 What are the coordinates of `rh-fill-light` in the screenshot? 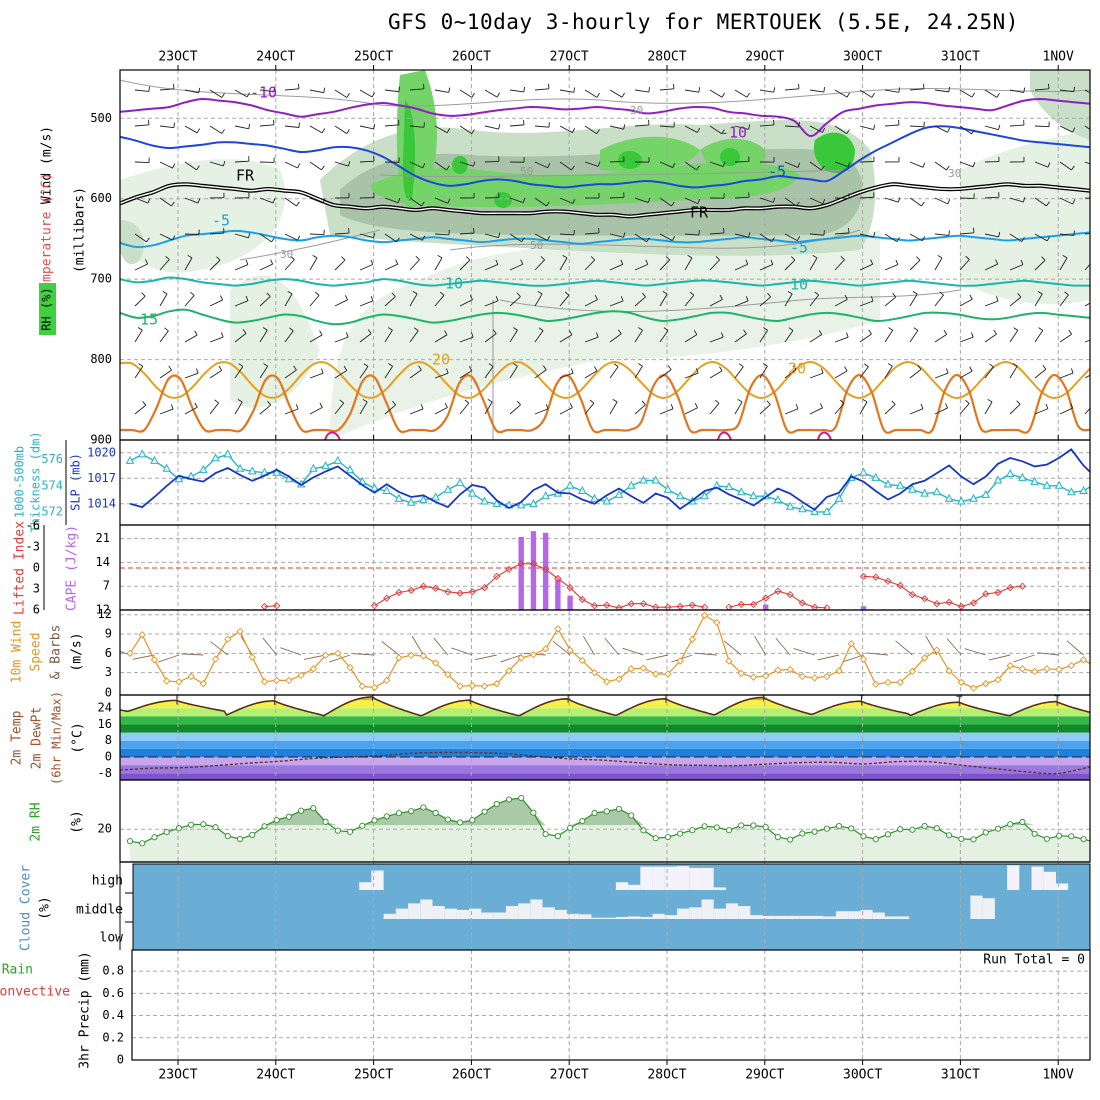 It's located at (275, 341).